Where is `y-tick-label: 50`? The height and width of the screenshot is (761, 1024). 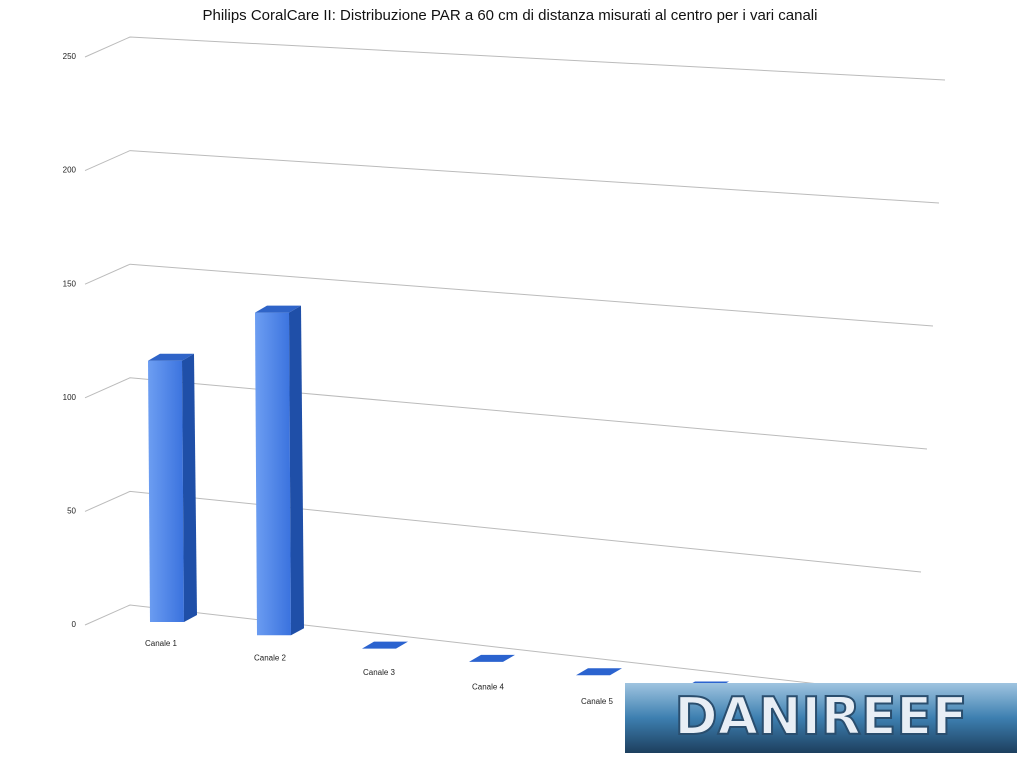 y-tick-label: 50 is located at coordinates (71, 511).